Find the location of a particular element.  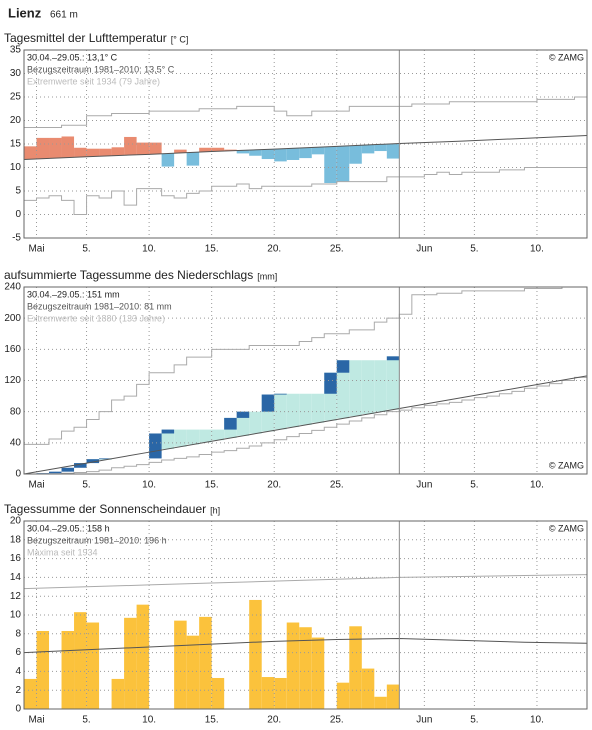

x-tick-label: Jun is located at coordinates (424, 249).